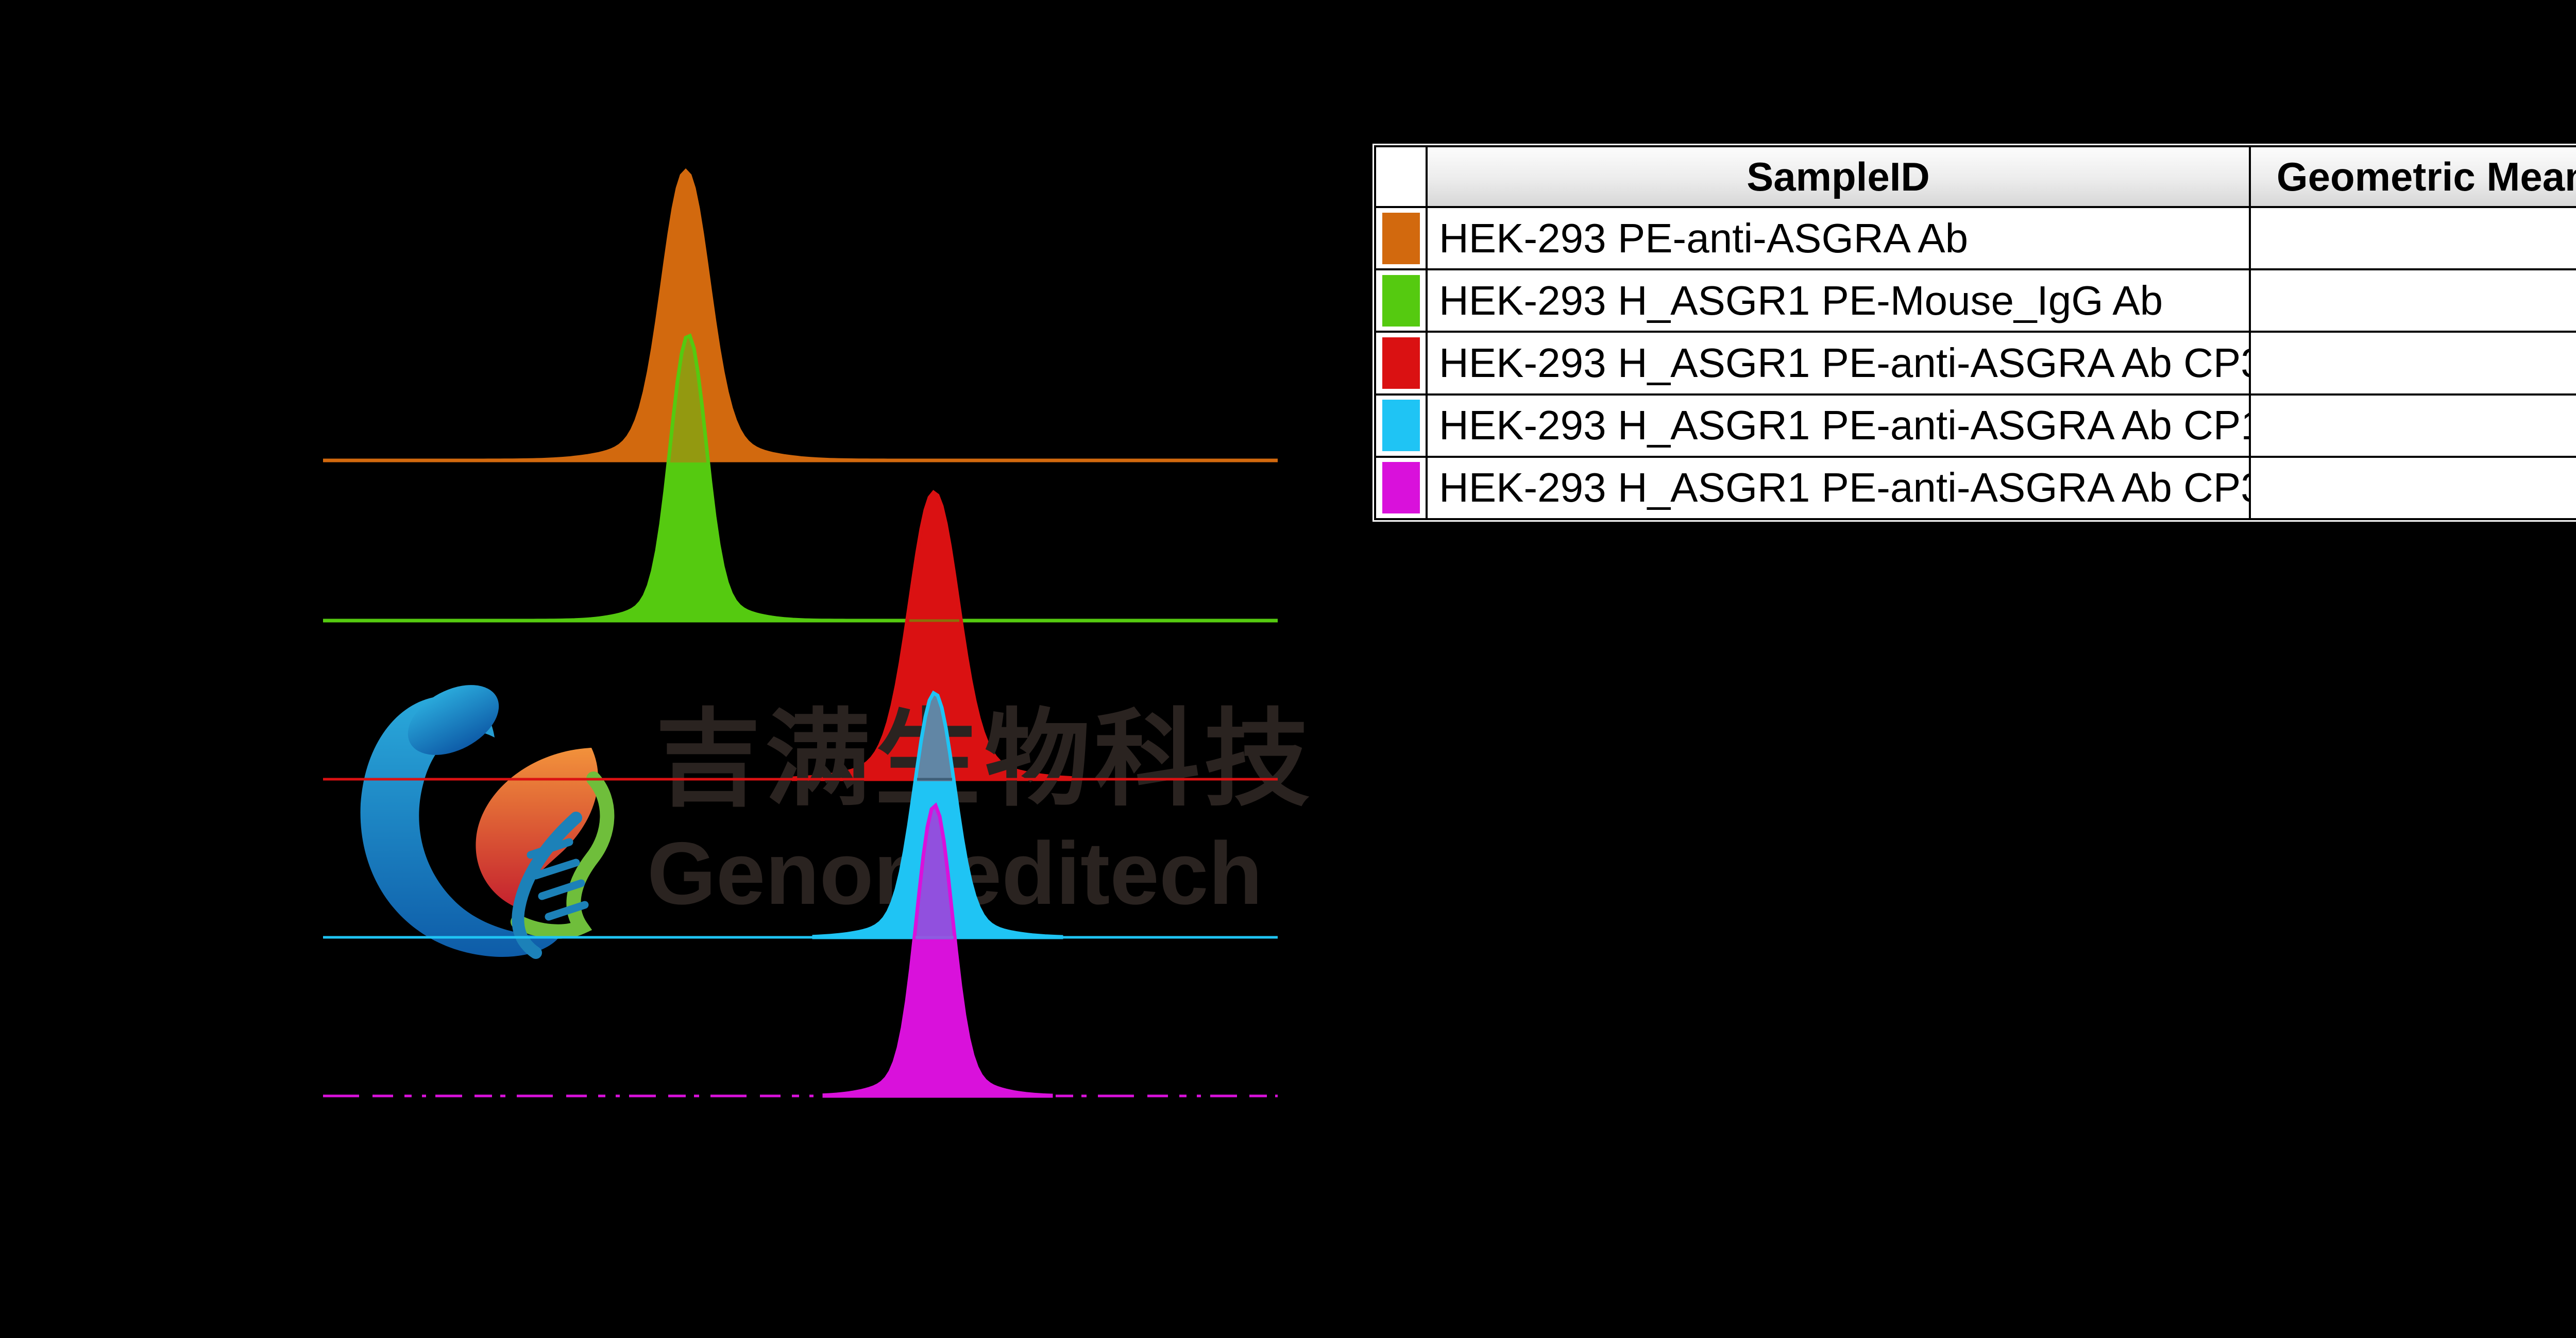 The image size is (2576, 1338). Describe the element at coordinates (2412, 300) in the screenshot. I see `geo-mean-cell: 1332` at that location.